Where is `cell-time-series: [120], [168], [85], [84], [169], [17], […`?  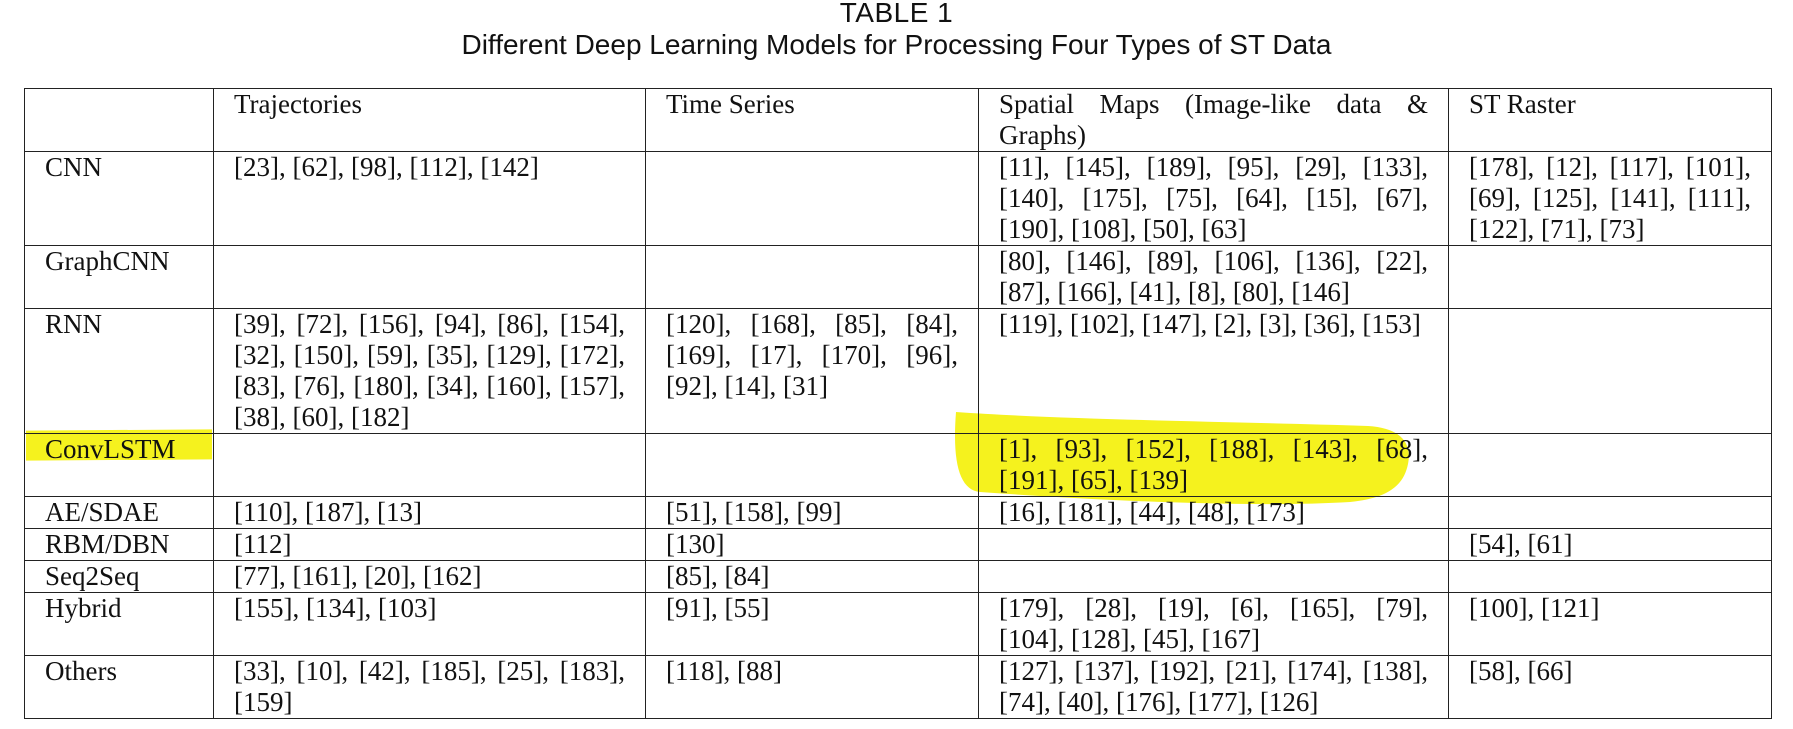 cell-time-series: [120], [168], [85], [84], [169], [17], [… is located at coordinates (812, 371).